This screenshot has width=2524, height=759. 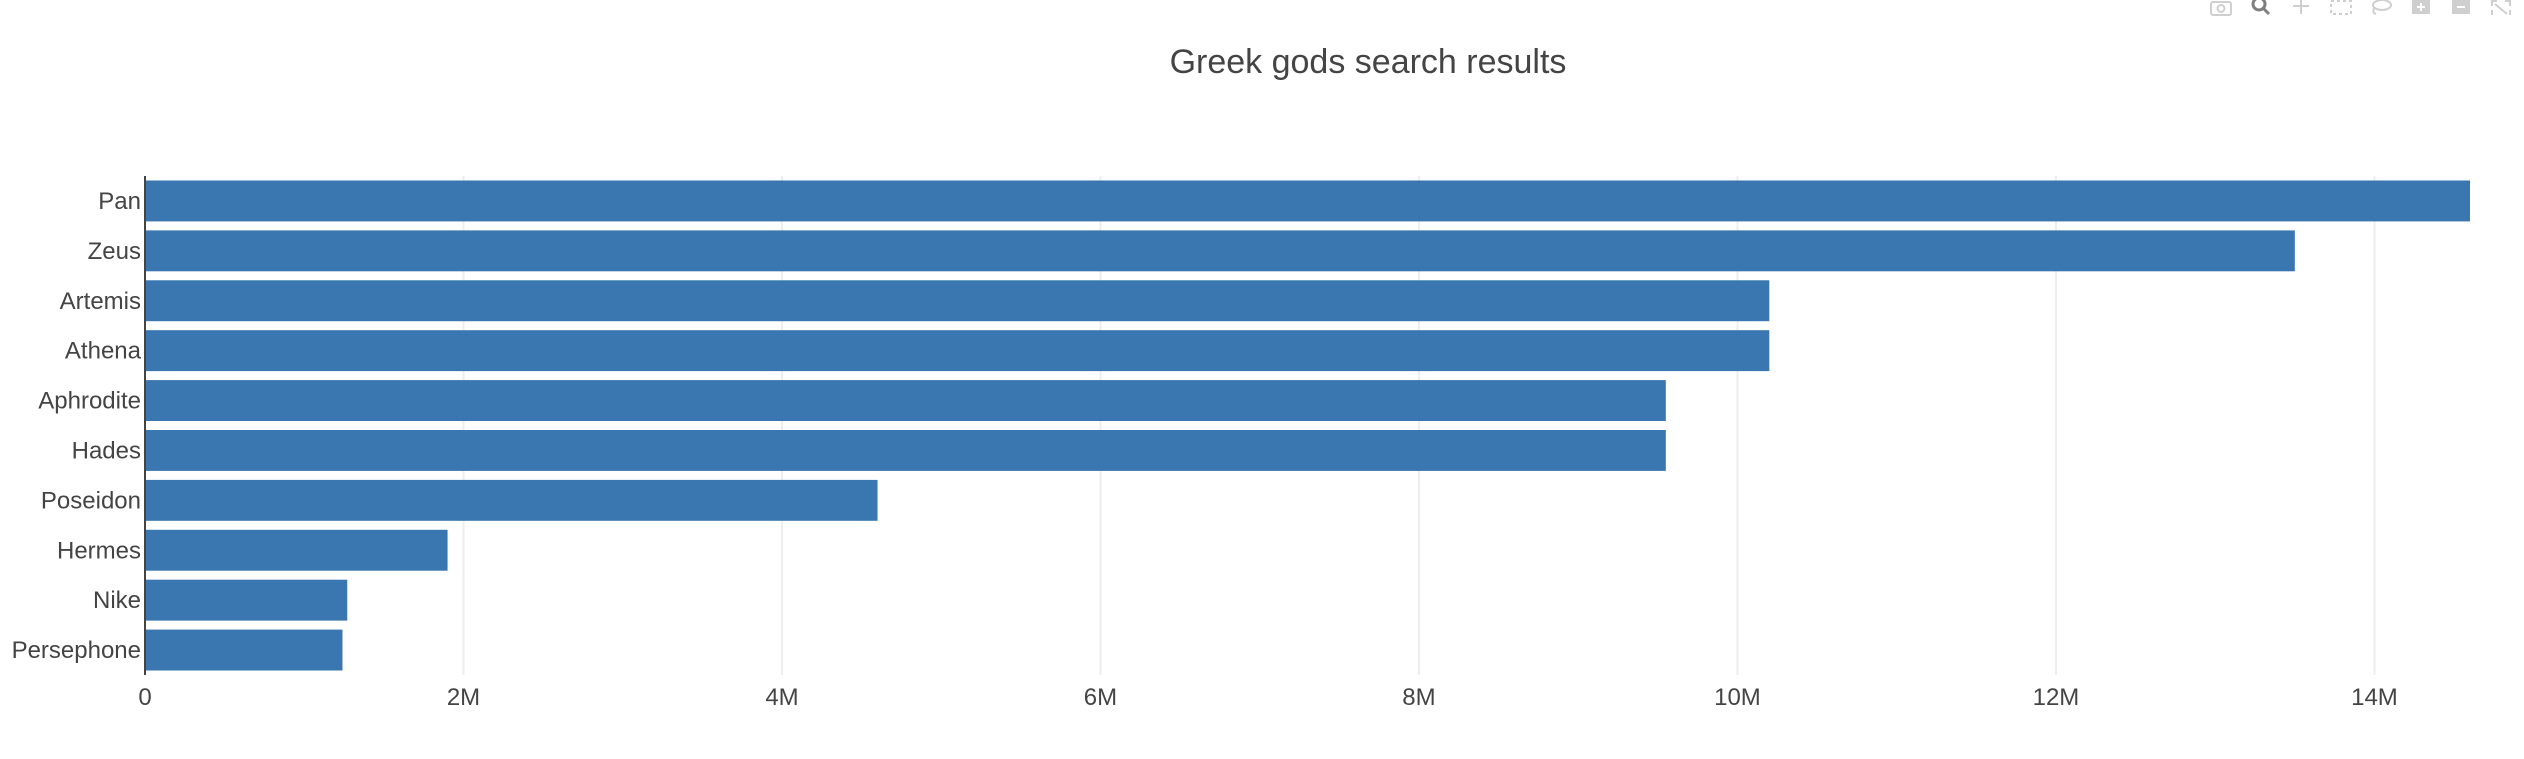 What do you see at coordinates (1220, 251) in the screenshot?
I see `bar-zeus` at bounding box center [1220, 251].